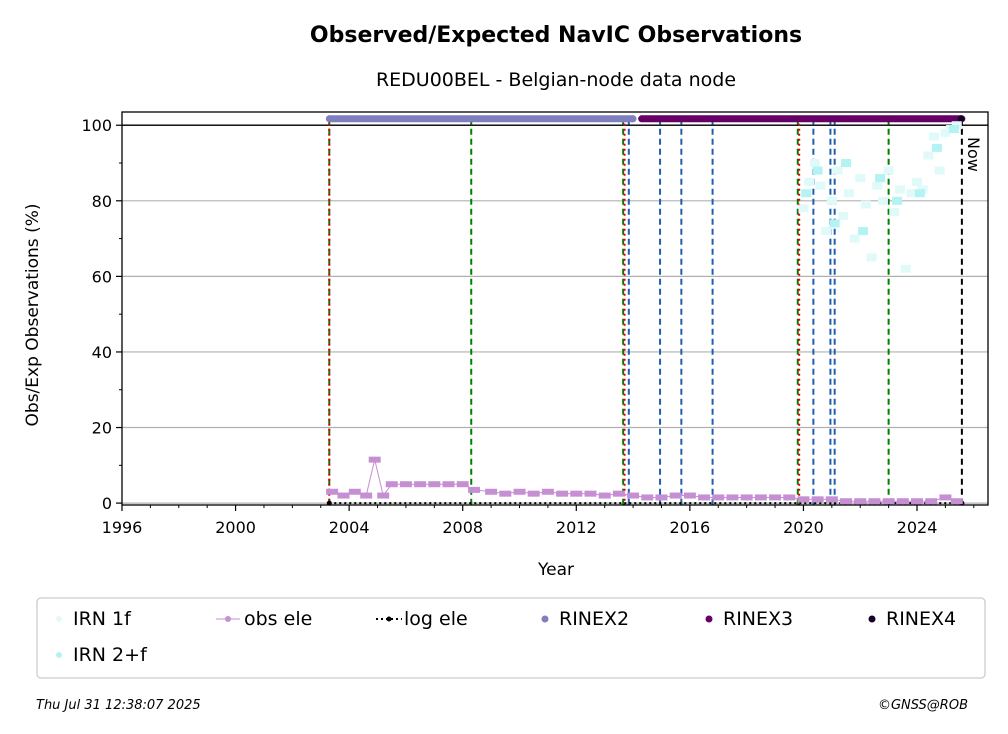 This screenshot has width=1008, height=734. I want to click on legend-item-label: RINEX4, so click(921, 619).